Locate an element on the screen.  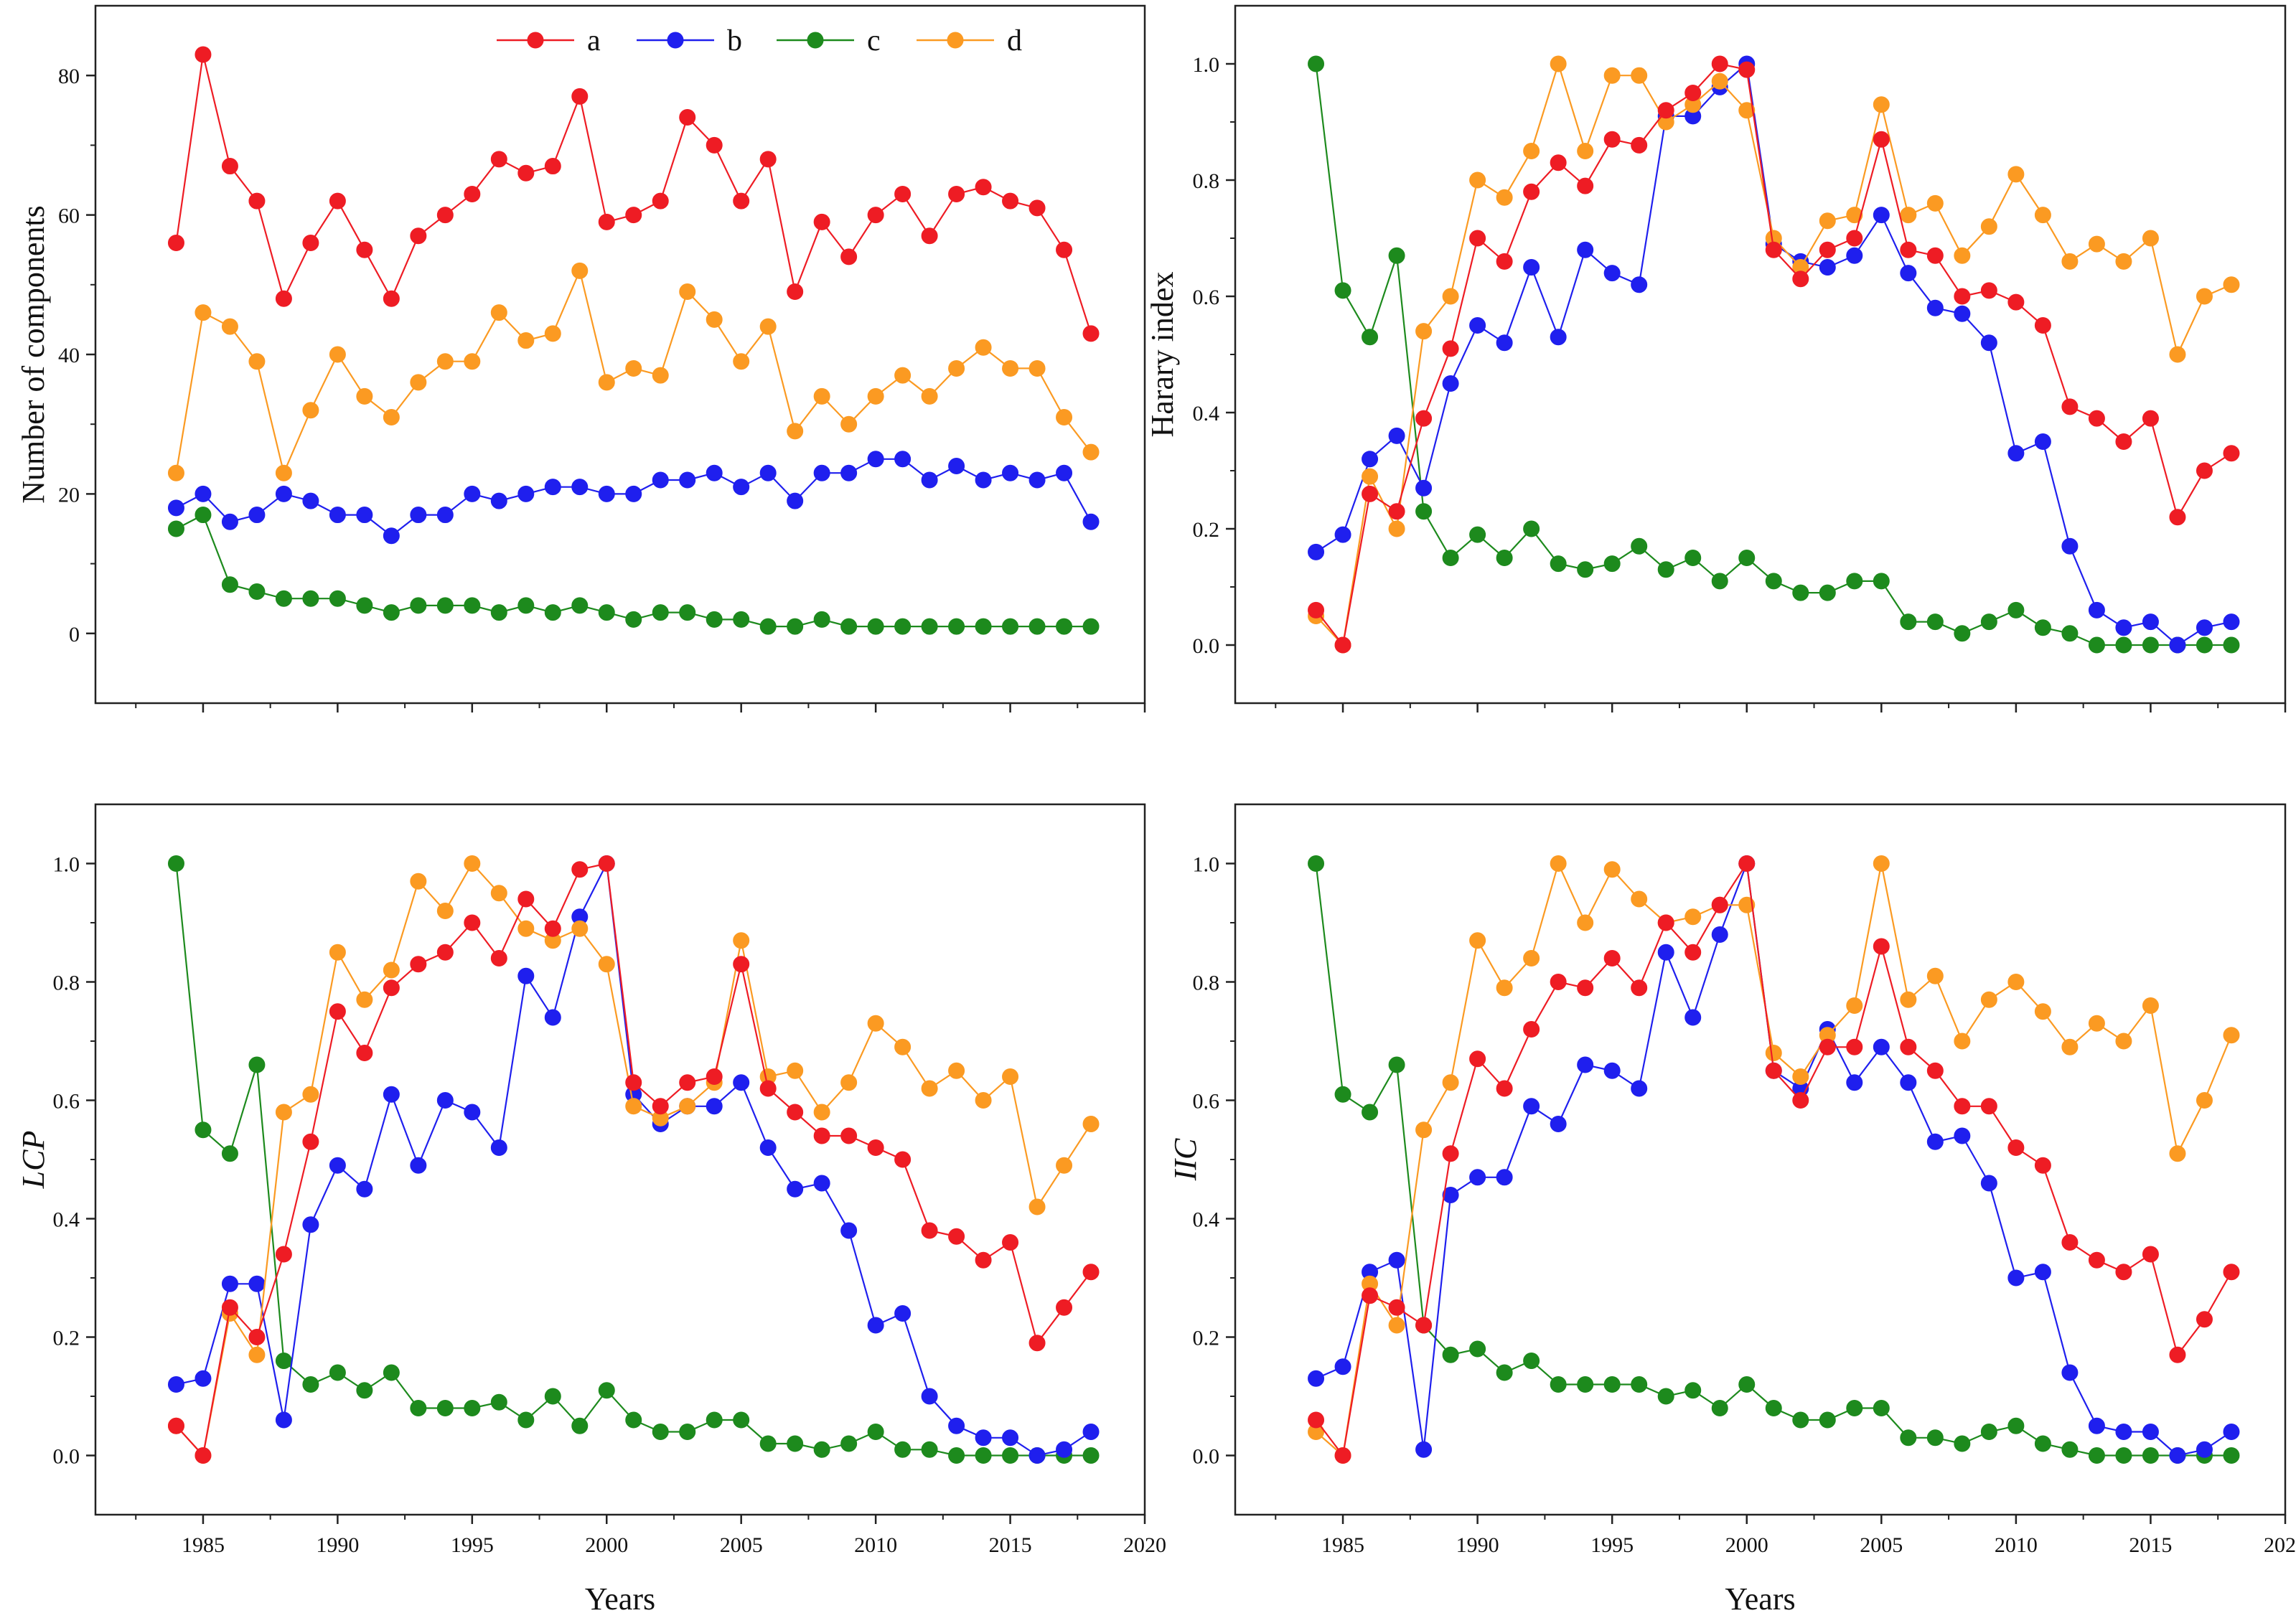
series-line-d is located at coordinates (634, 1160).